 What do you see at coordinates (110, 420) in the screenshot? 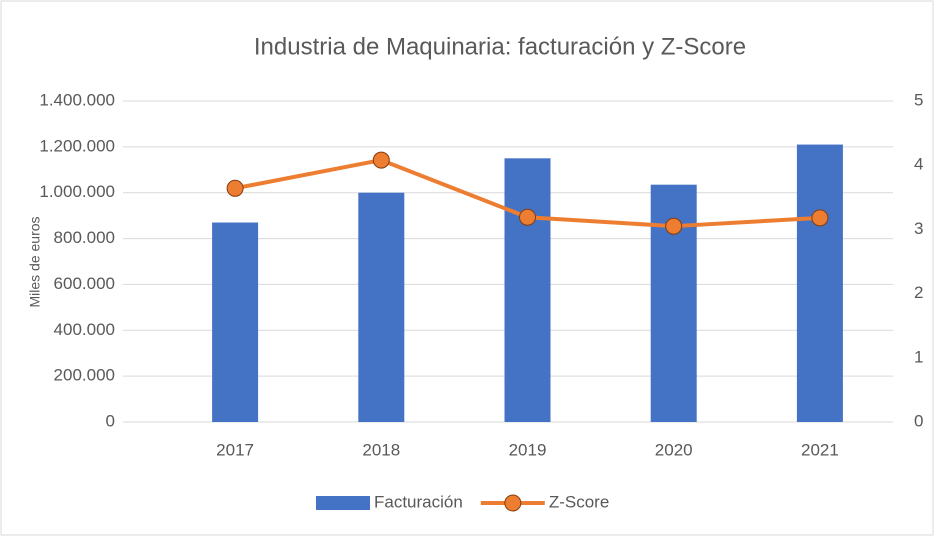
I see `y-tick-label: 0` at bounding box center [110, 420].